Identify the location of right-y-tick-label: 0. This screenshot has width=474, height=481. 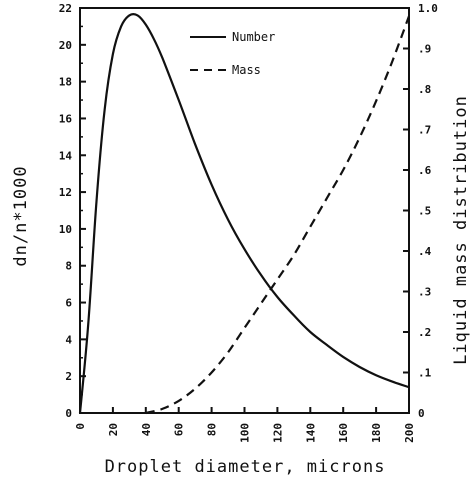
(421, 413).